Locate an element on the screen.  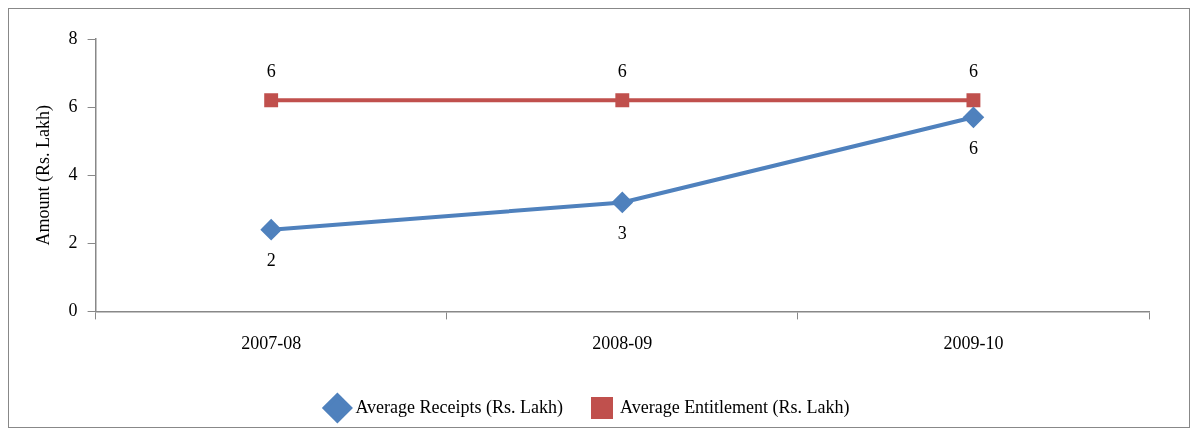
x-tick-label: 2008-09 is located at coordinates (622, 342).